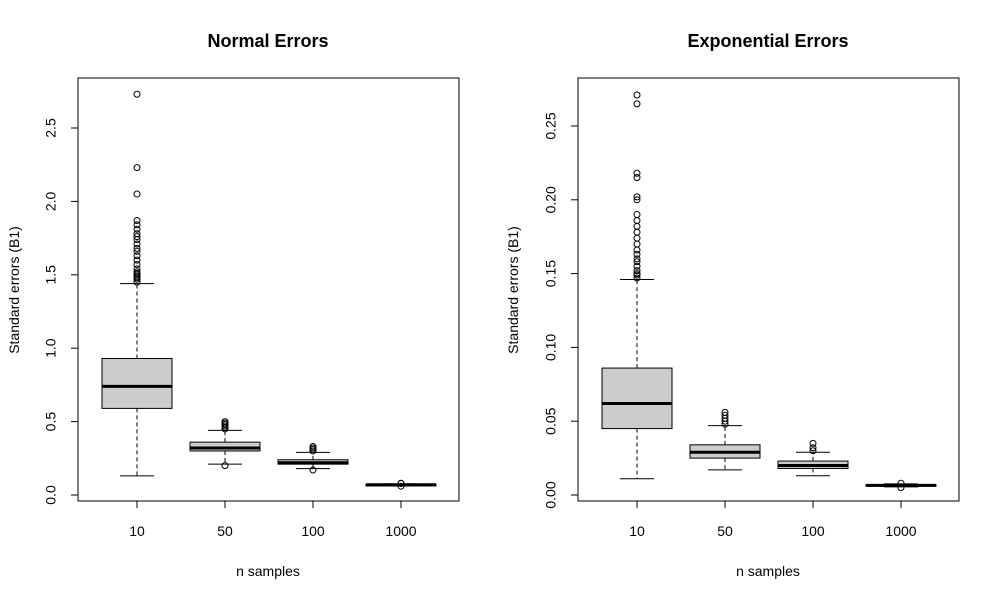 The height and width of the screenshot is (600, 1000). Describe the element at coordinates (51, 201) in the screenshot. I see `y-tick-label: 2.0` at that location.